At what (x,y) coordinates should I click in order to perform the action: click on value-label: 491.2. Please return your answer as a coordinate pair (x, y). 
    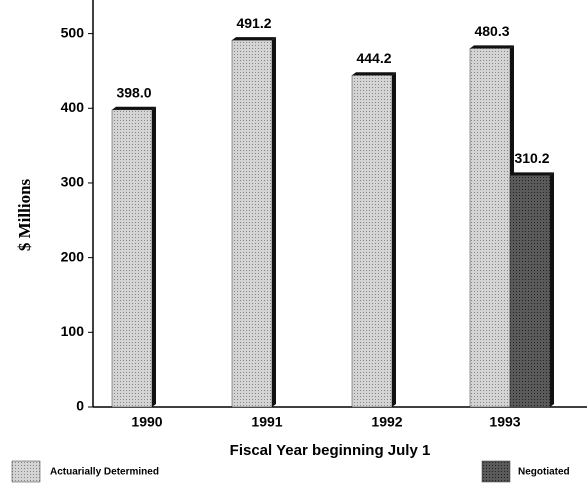
    Looking at the image, I should click on (253, 23).